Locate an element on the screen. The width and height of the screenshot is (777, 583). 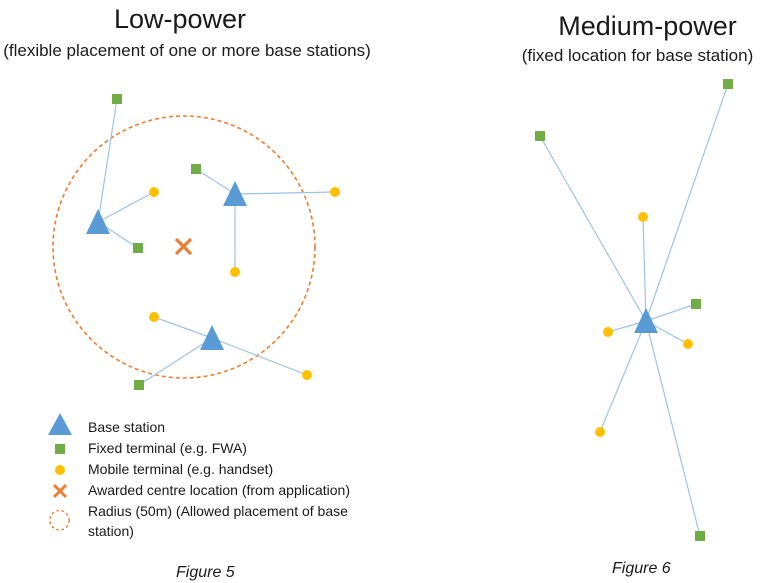
awarded-centre-marker is located at coordinates (183, 246).